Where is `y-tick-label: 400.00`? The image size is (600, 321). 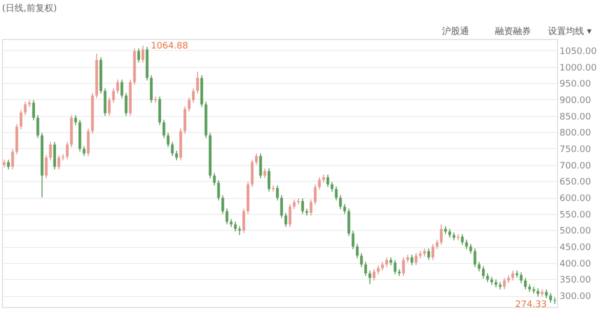 y-tick-label: 400.00 is located at coordinates (576, 264).